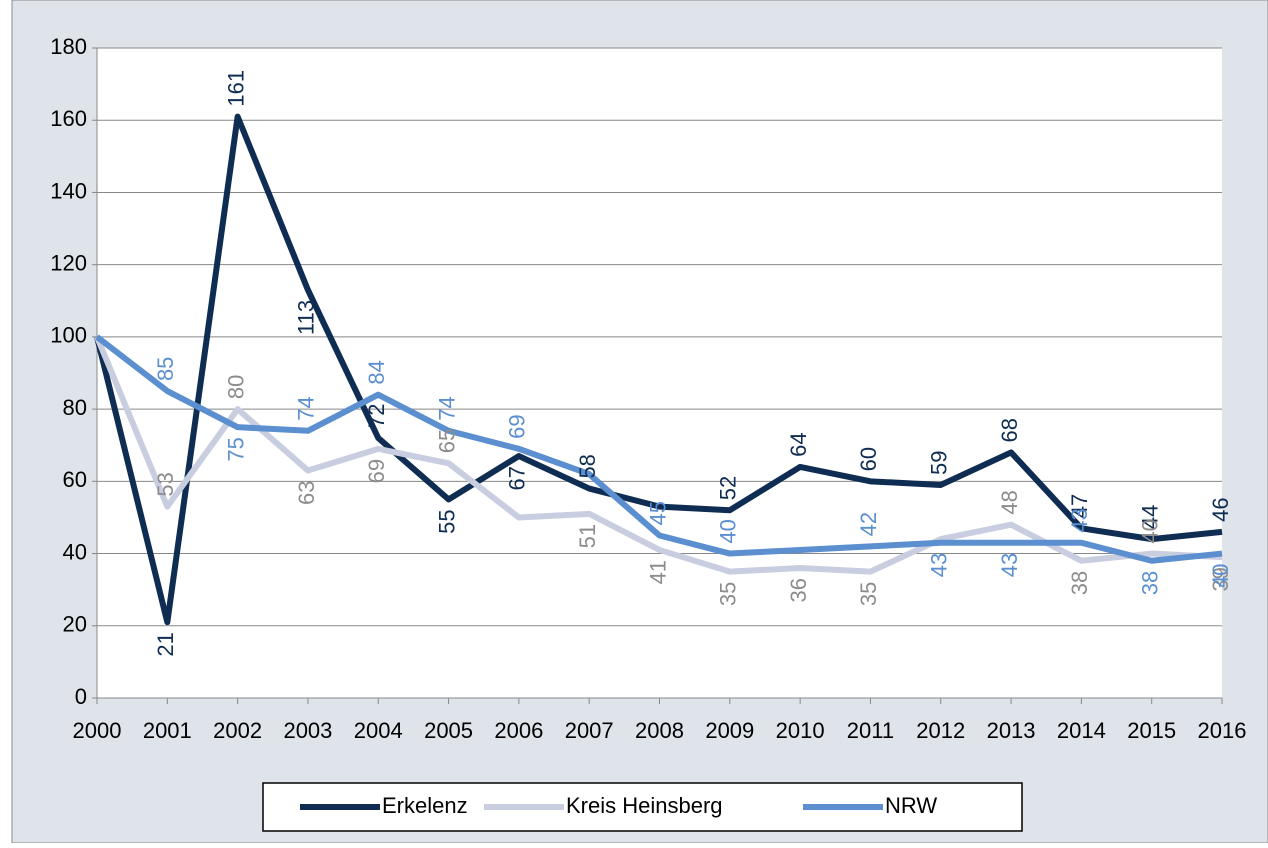 This screenshot has width=1268, height=848. What do you see at coordinates (911, 805) in the screenshot?
I see `legend-label: NRW` at bounding box center [911, 805].